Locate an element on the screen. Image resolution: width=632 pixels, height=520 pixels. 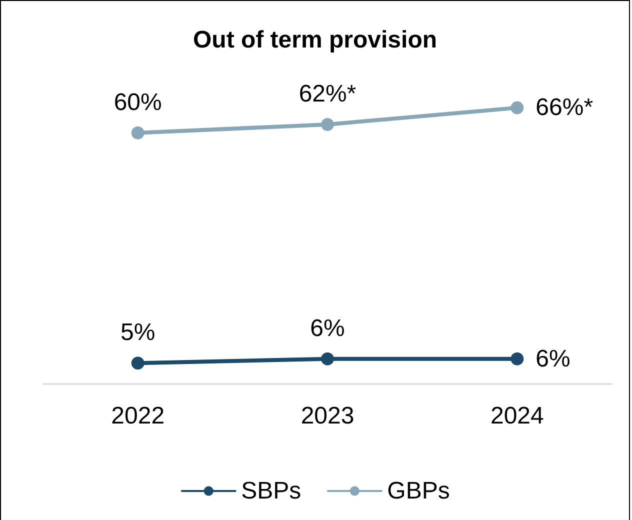
x-tick-label: 2022 is located at coordinates (138, 416).